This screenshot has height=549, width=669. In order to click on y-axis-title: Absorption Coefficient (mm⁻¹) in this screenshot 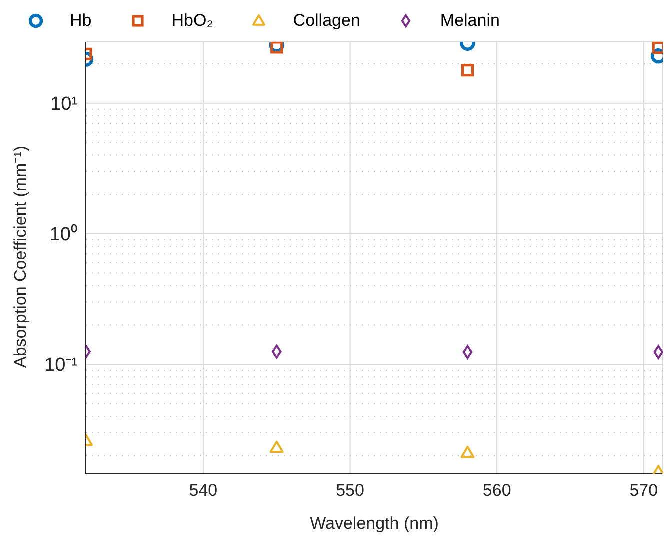, I will do `click(20, 257)`.